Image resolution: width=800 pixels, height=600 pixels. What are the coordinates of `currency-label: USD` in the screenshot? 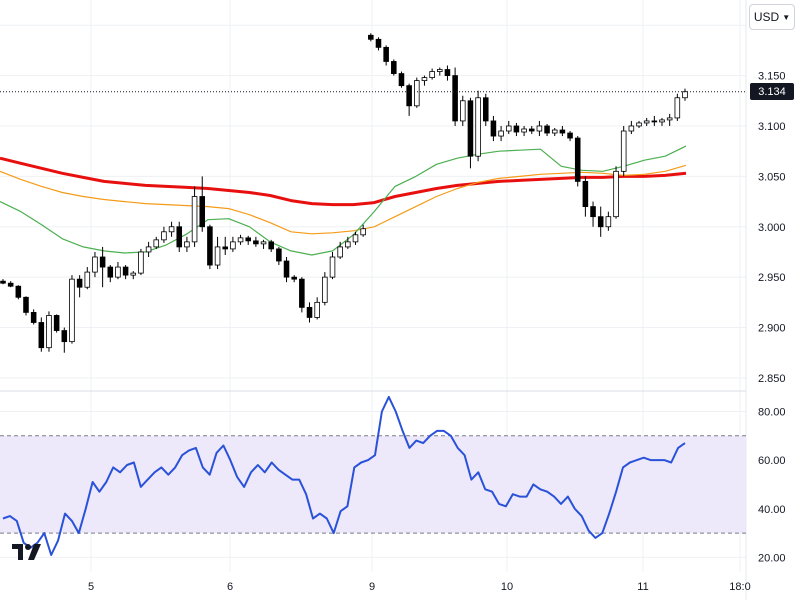 It's located at (766, 17).